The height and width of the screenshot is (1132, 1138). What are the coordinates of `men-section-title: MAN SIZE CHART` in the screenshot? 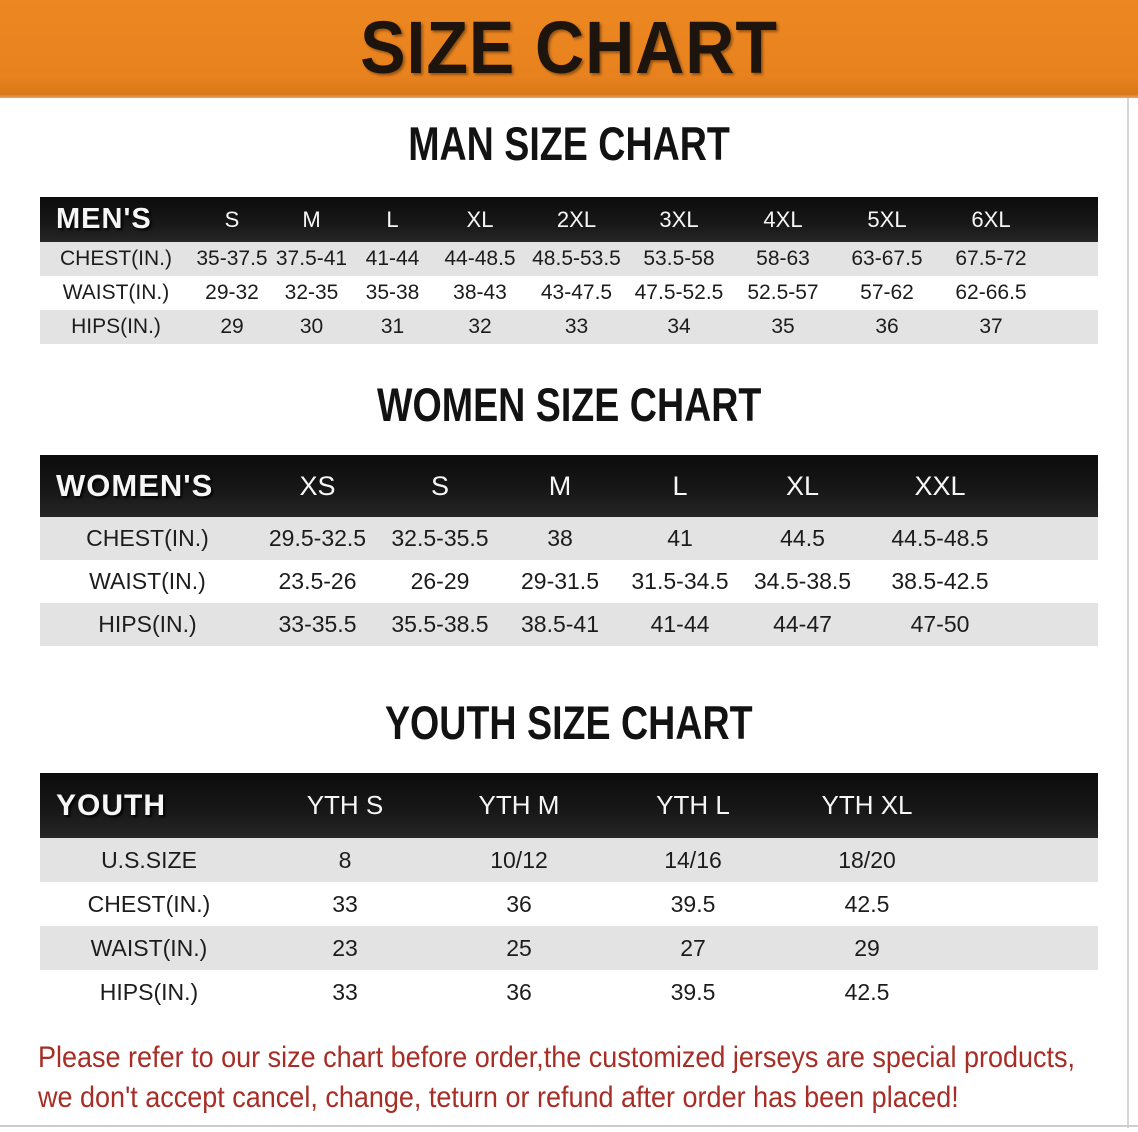 It's located at (569, 144).